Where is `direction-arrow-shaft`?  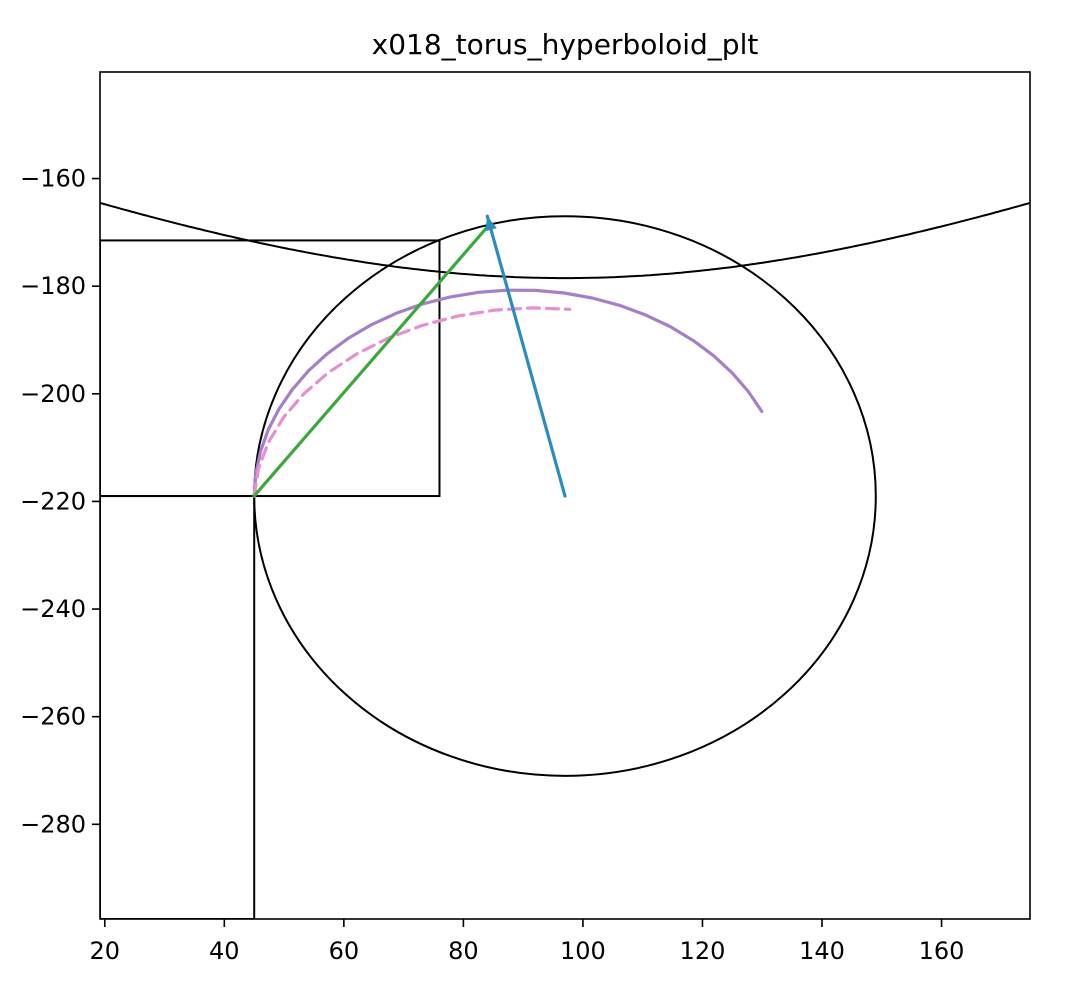 direction-arrow-shaft is located at coordinates (526, 356).